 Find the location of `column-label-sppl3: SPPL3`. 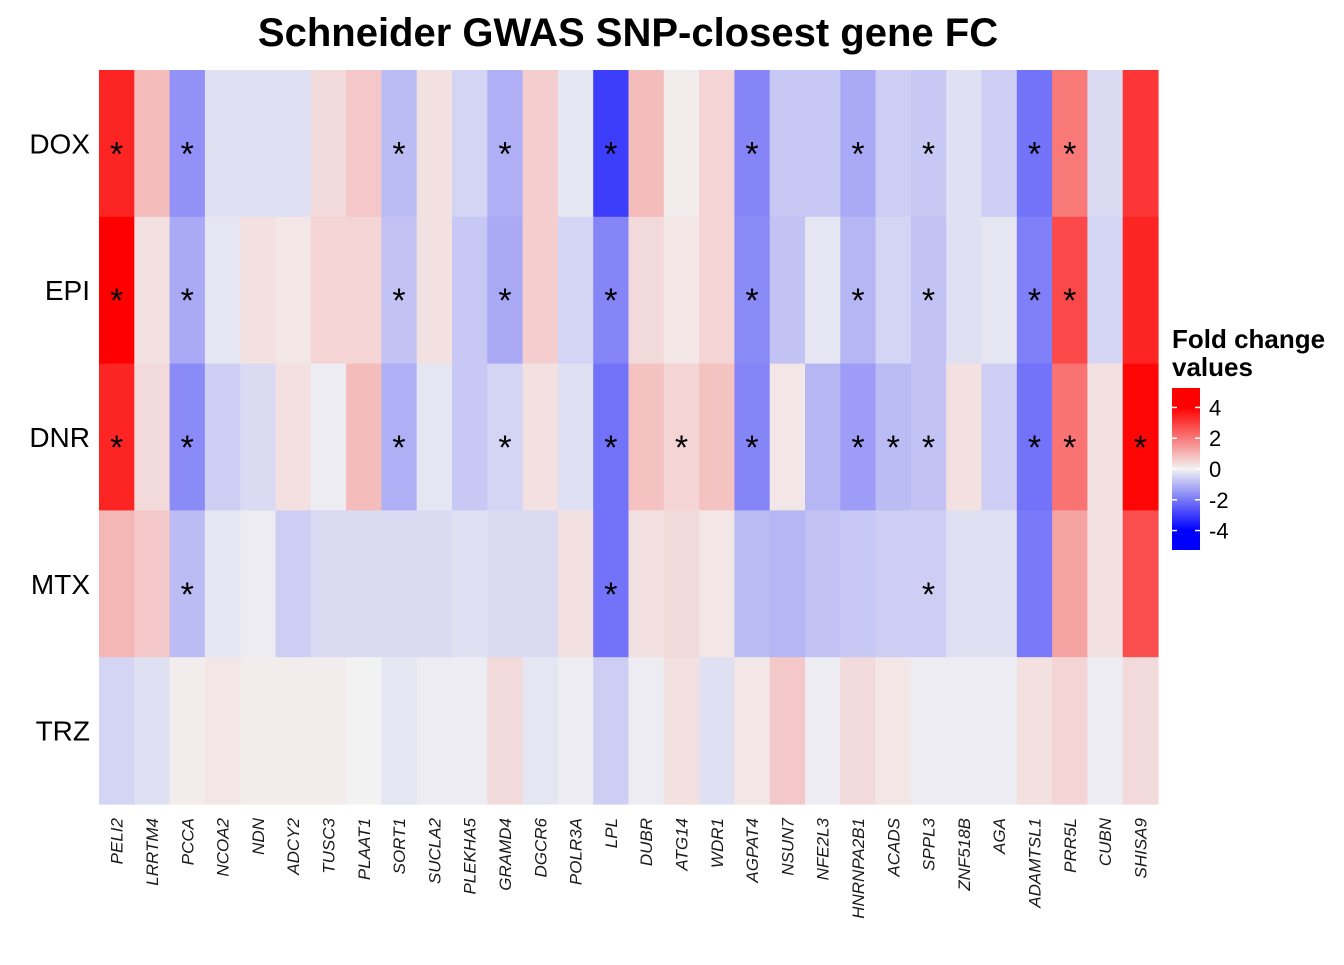

column-label-sppl3: SPPL3 is located at coordinates (929, 843).